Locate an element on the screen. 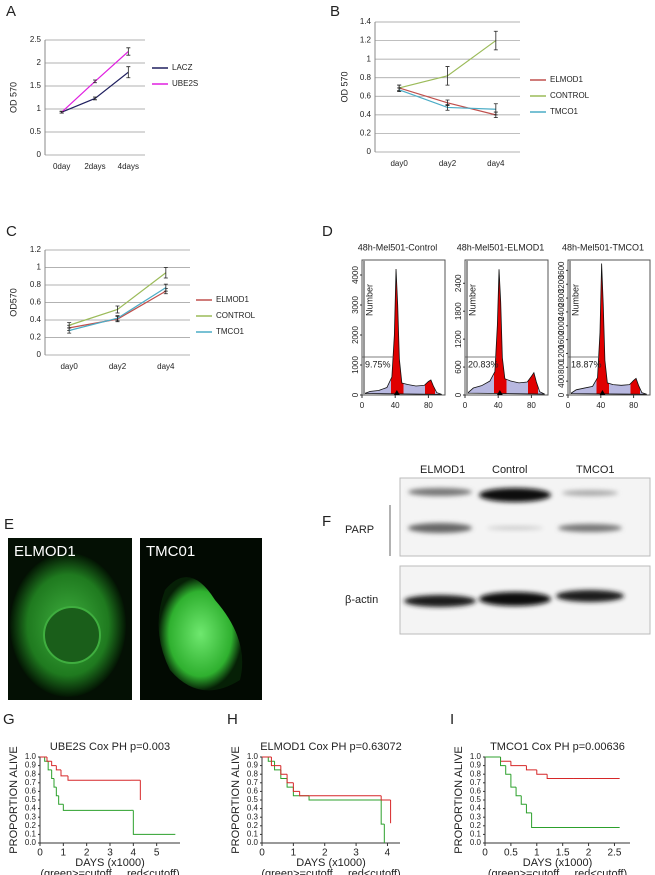  x-tick-label: day4 is located at coordinates (166, 366).